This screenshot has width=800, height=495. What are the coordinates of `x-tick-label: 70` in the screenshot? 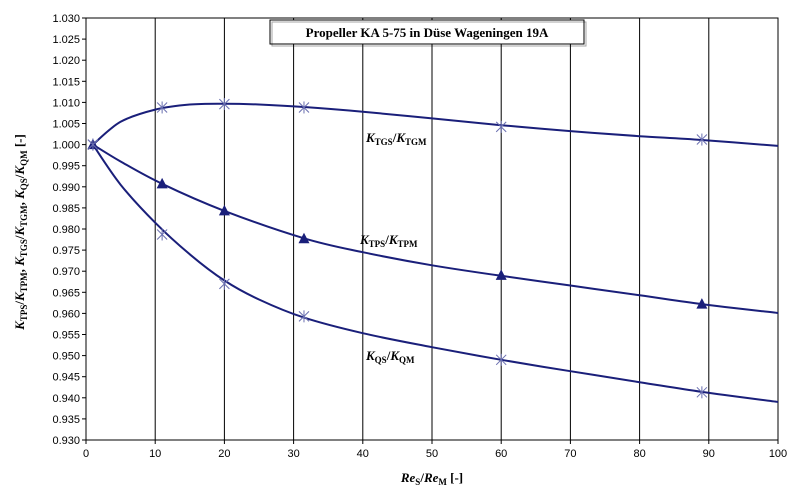 It's located at (570, 454).